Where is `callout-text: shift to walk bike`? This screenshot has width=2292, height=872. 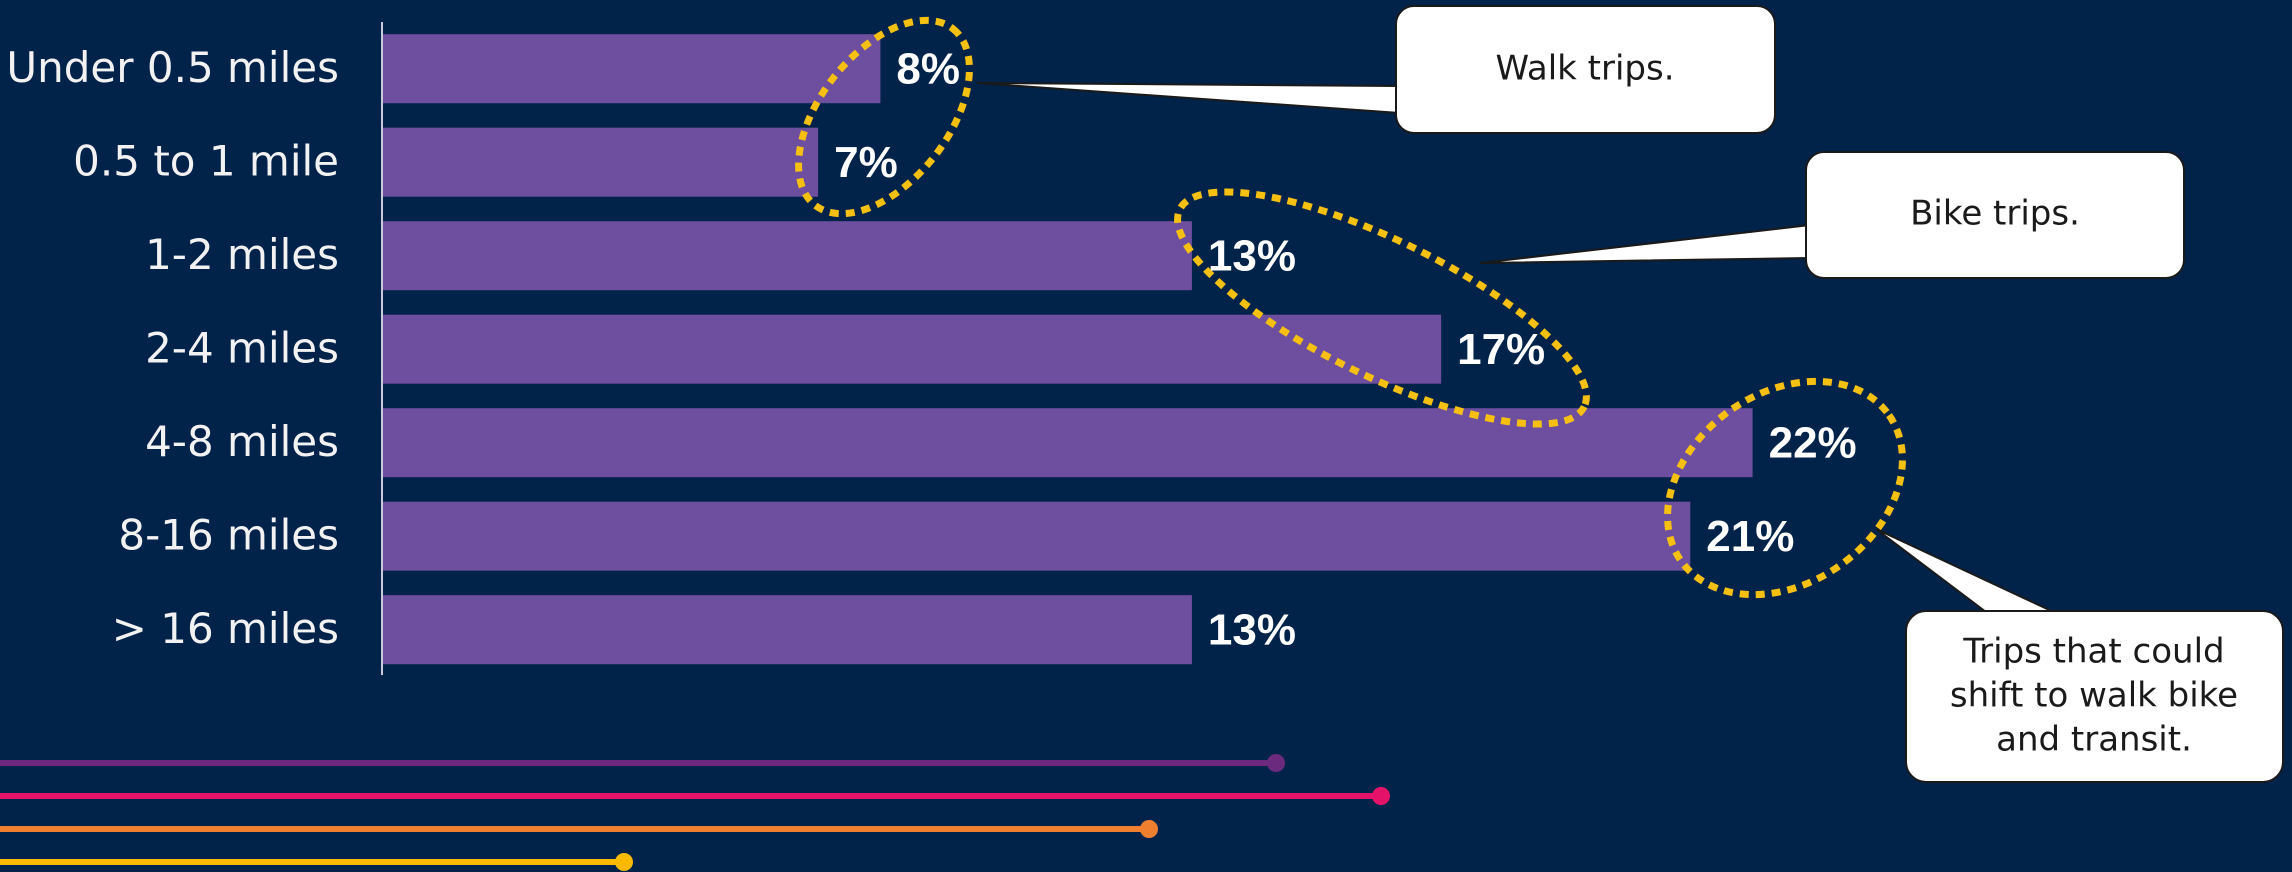 callout-text: shift to walk bike is located at coordinates (2094, 696).